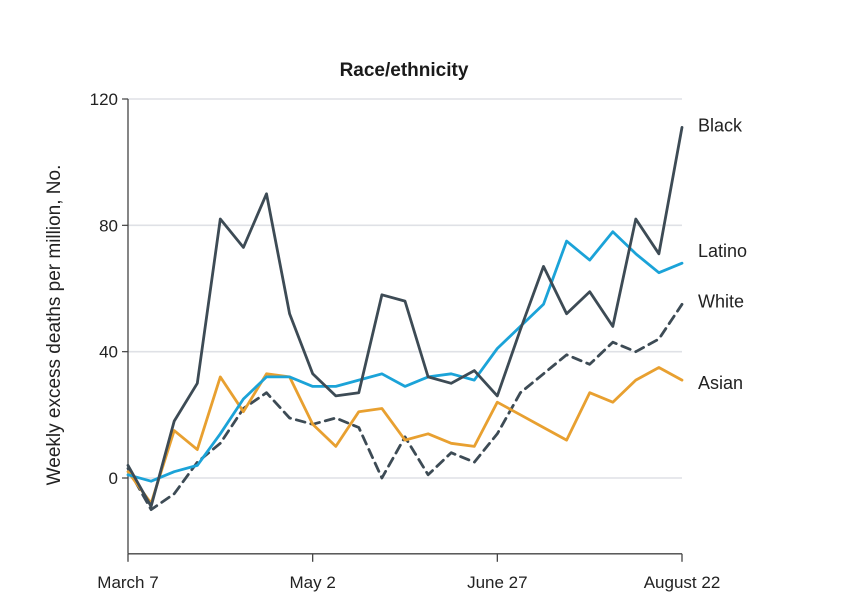  Describe the element at coordinates (104, 99) in the screenshot. I see `y-tick-label: 120` at that location.